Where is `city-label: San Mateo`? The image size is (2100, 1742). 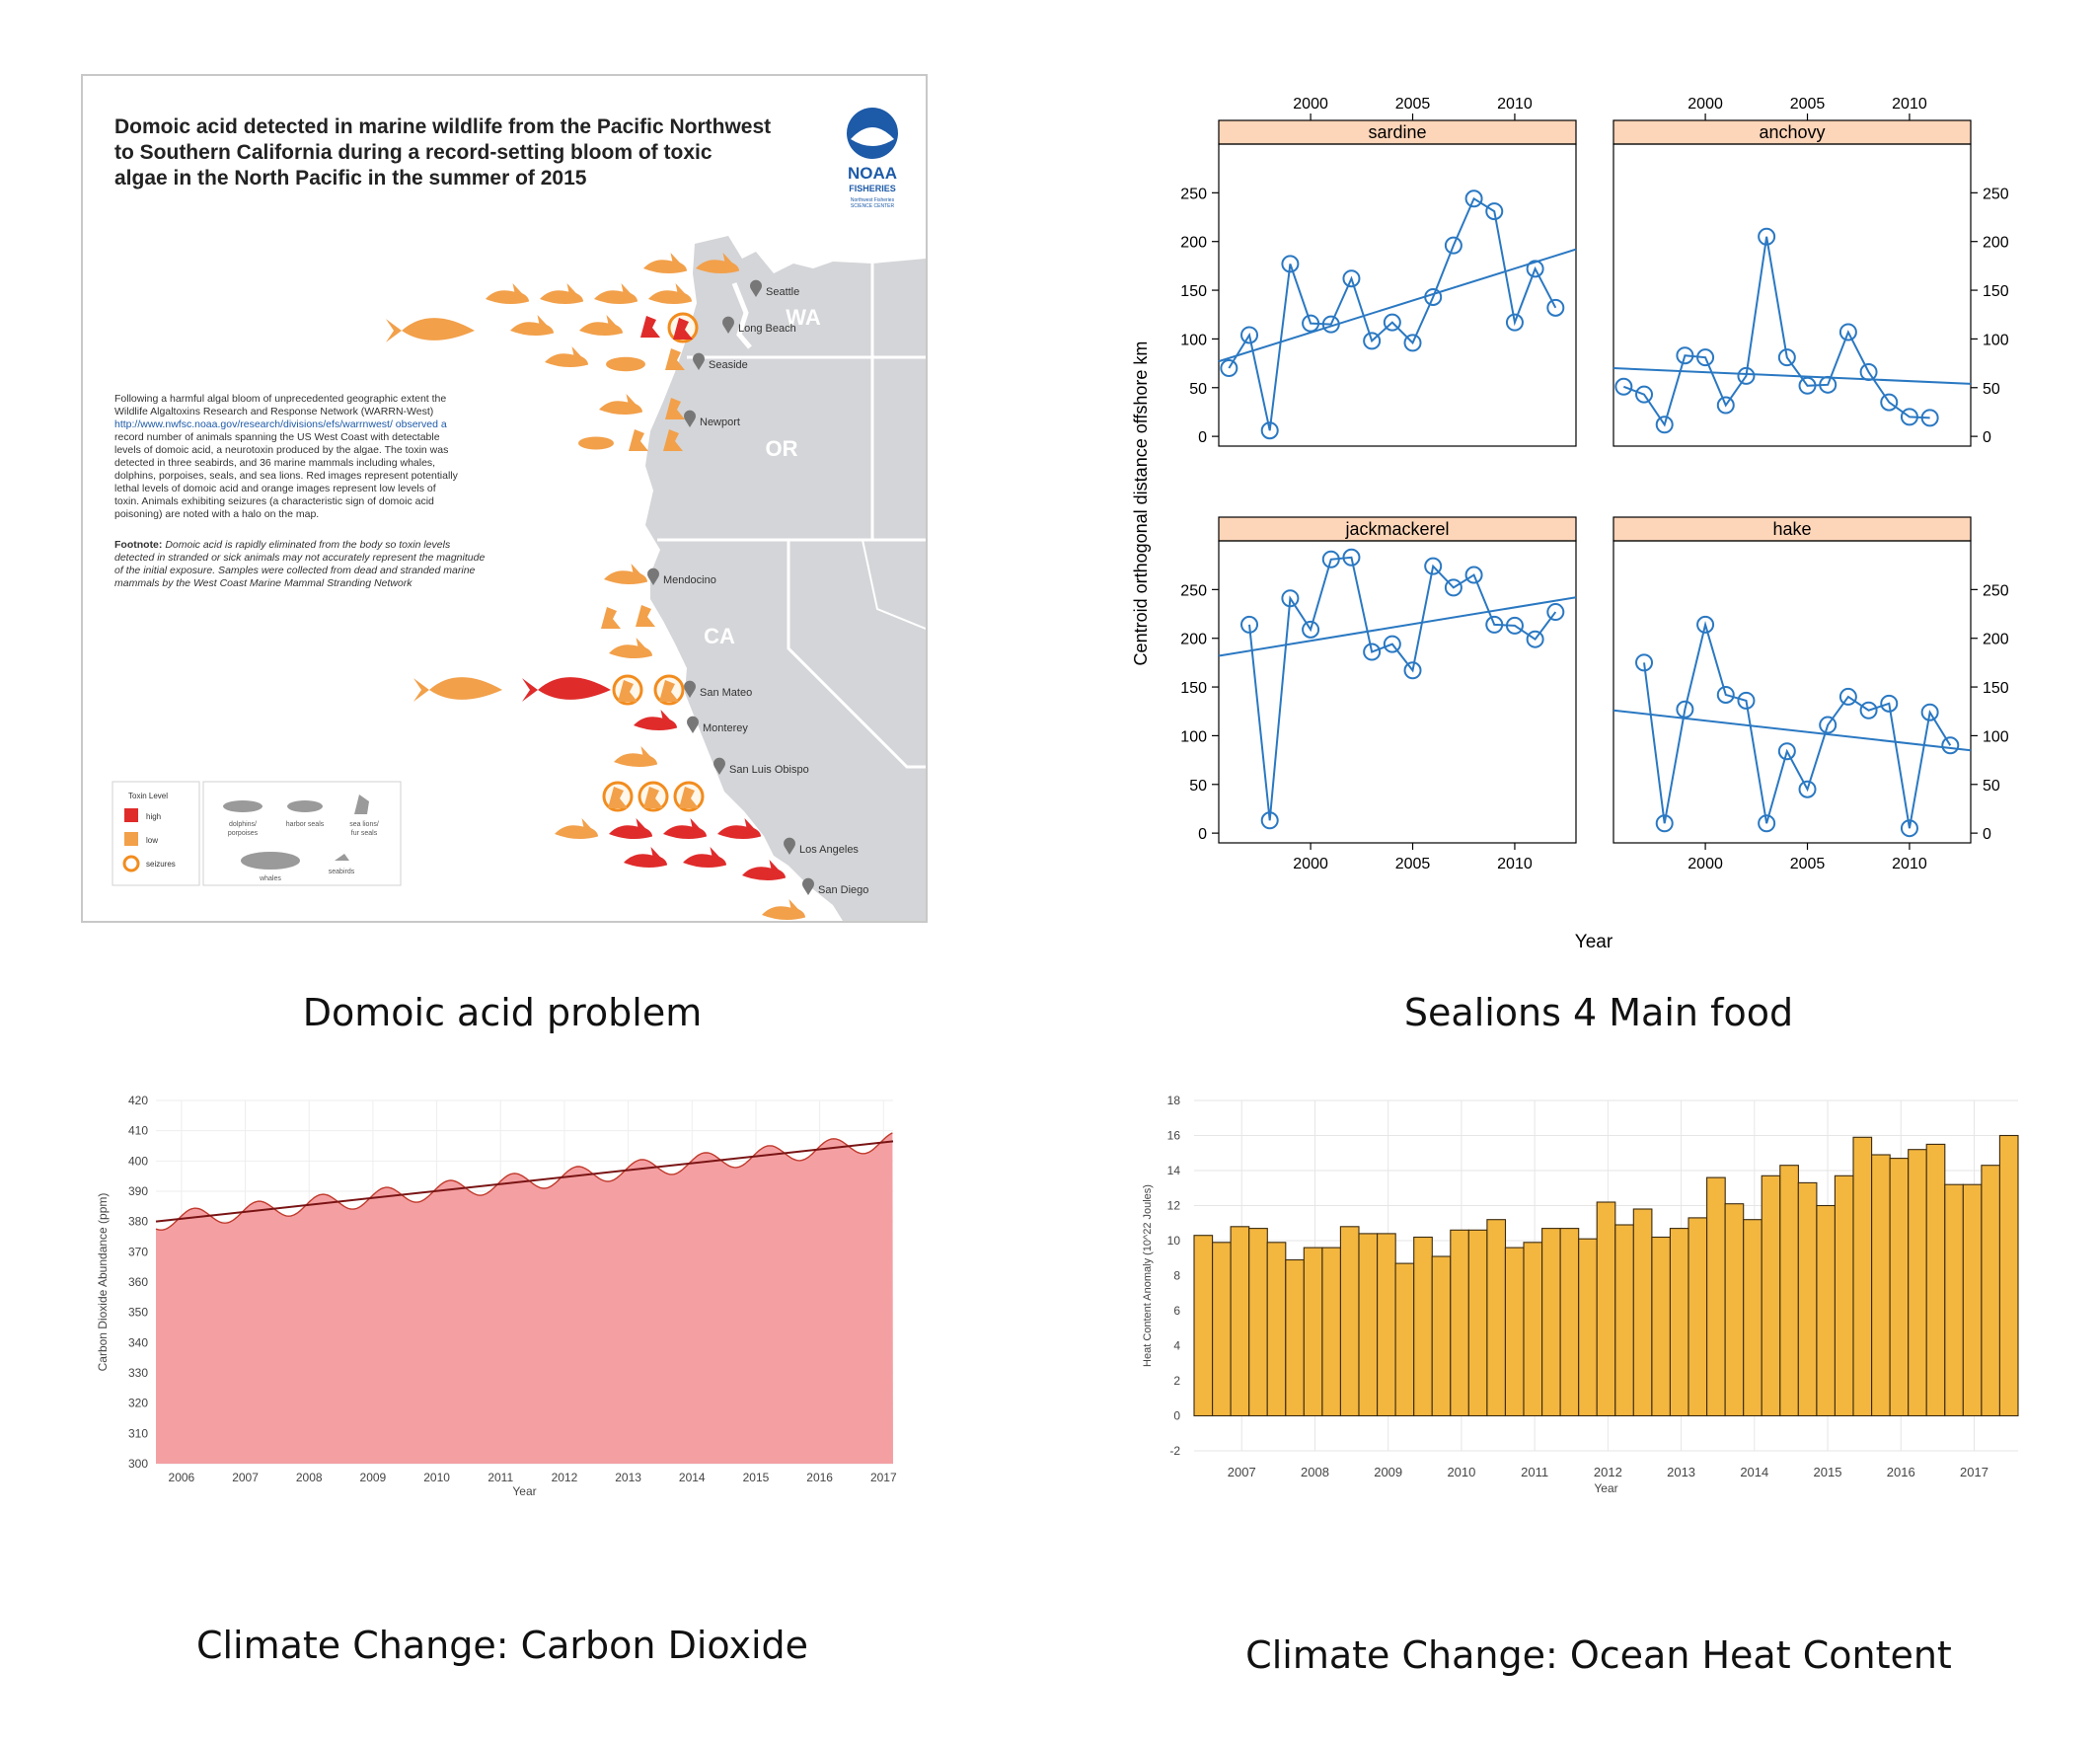
city-label: San Mateo is located at coordinates (726, 693).